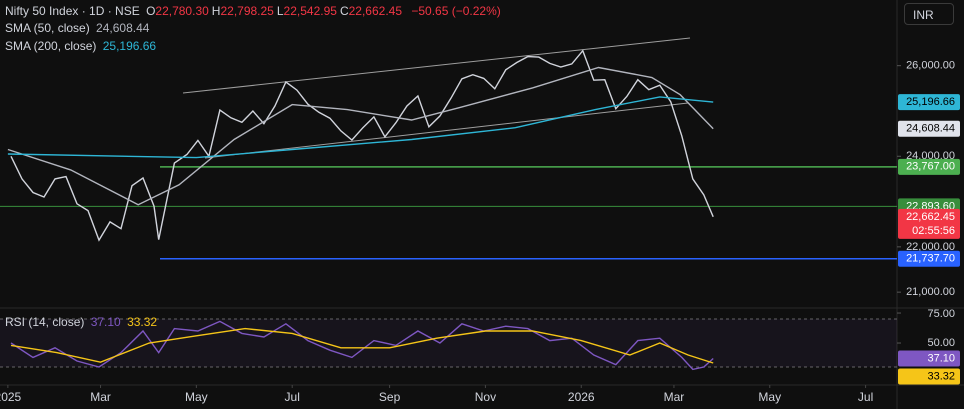 This screenshot has height=409, width=964. I want to click on y-tick-label: 22,000.00, so click(930, 247).